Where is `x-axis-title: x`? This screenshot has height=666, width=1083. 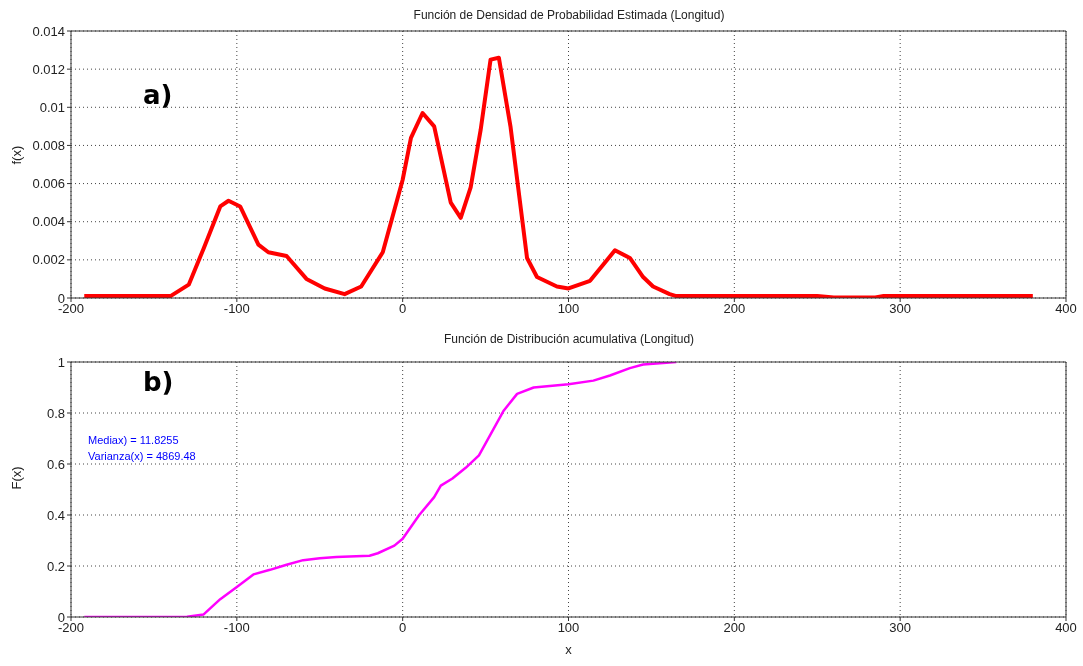
x-axis-title: x is located at coordinates (569, 649).